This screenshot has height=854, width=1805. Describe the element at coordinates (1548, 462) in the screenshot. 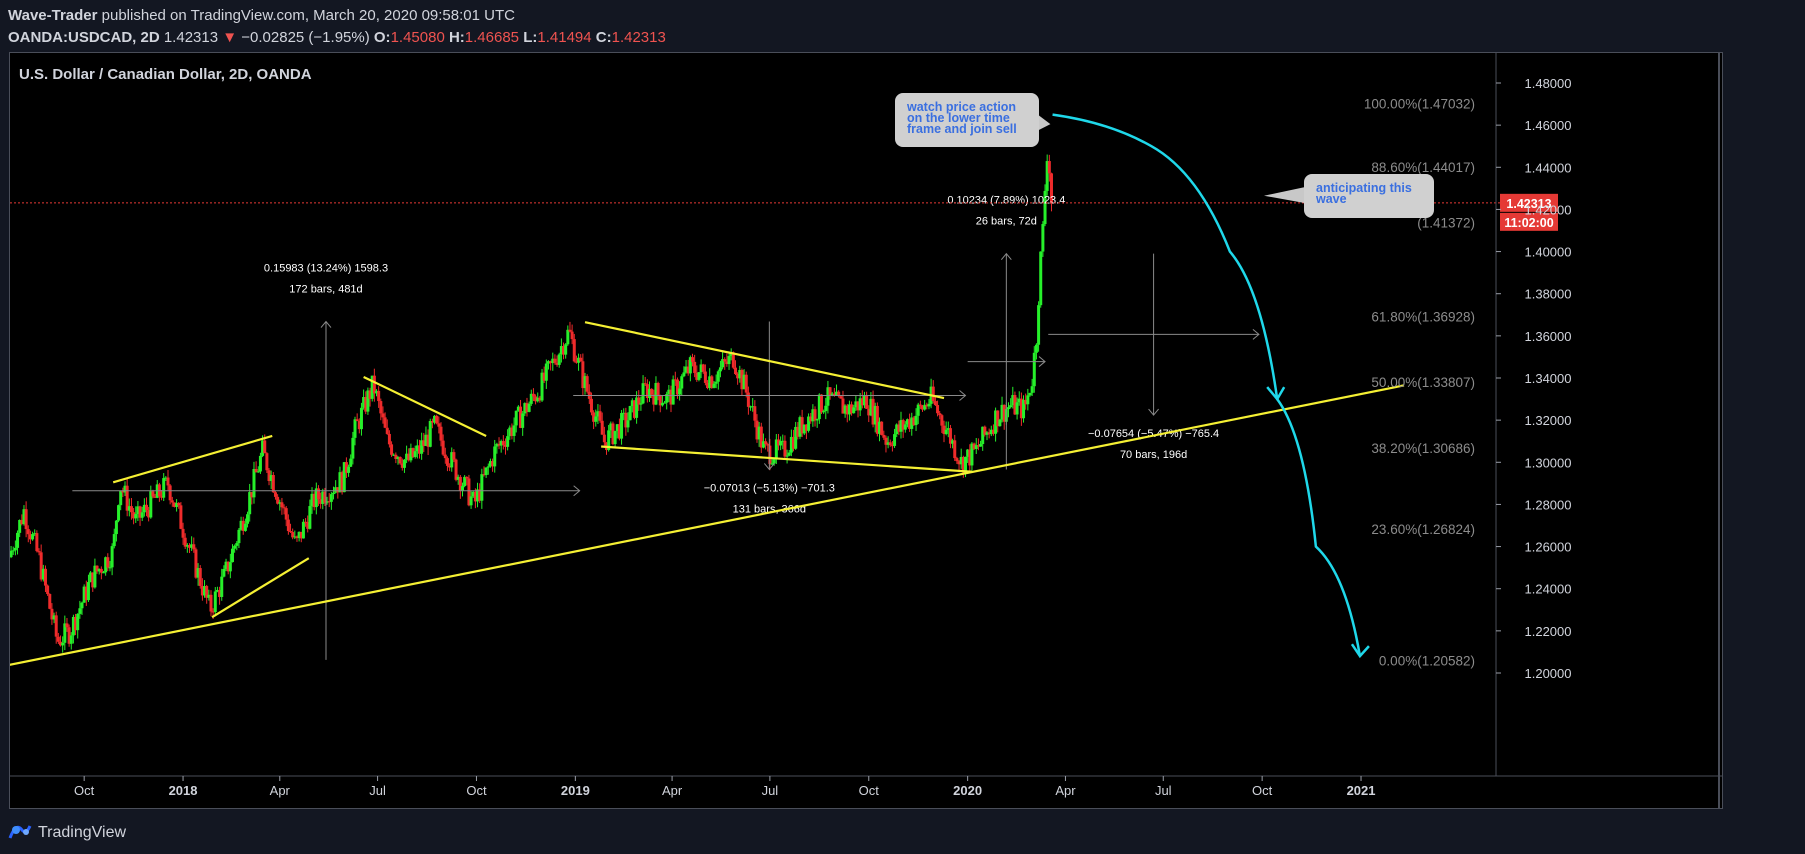

I see `y-tick-10: 1.30000` at that location.